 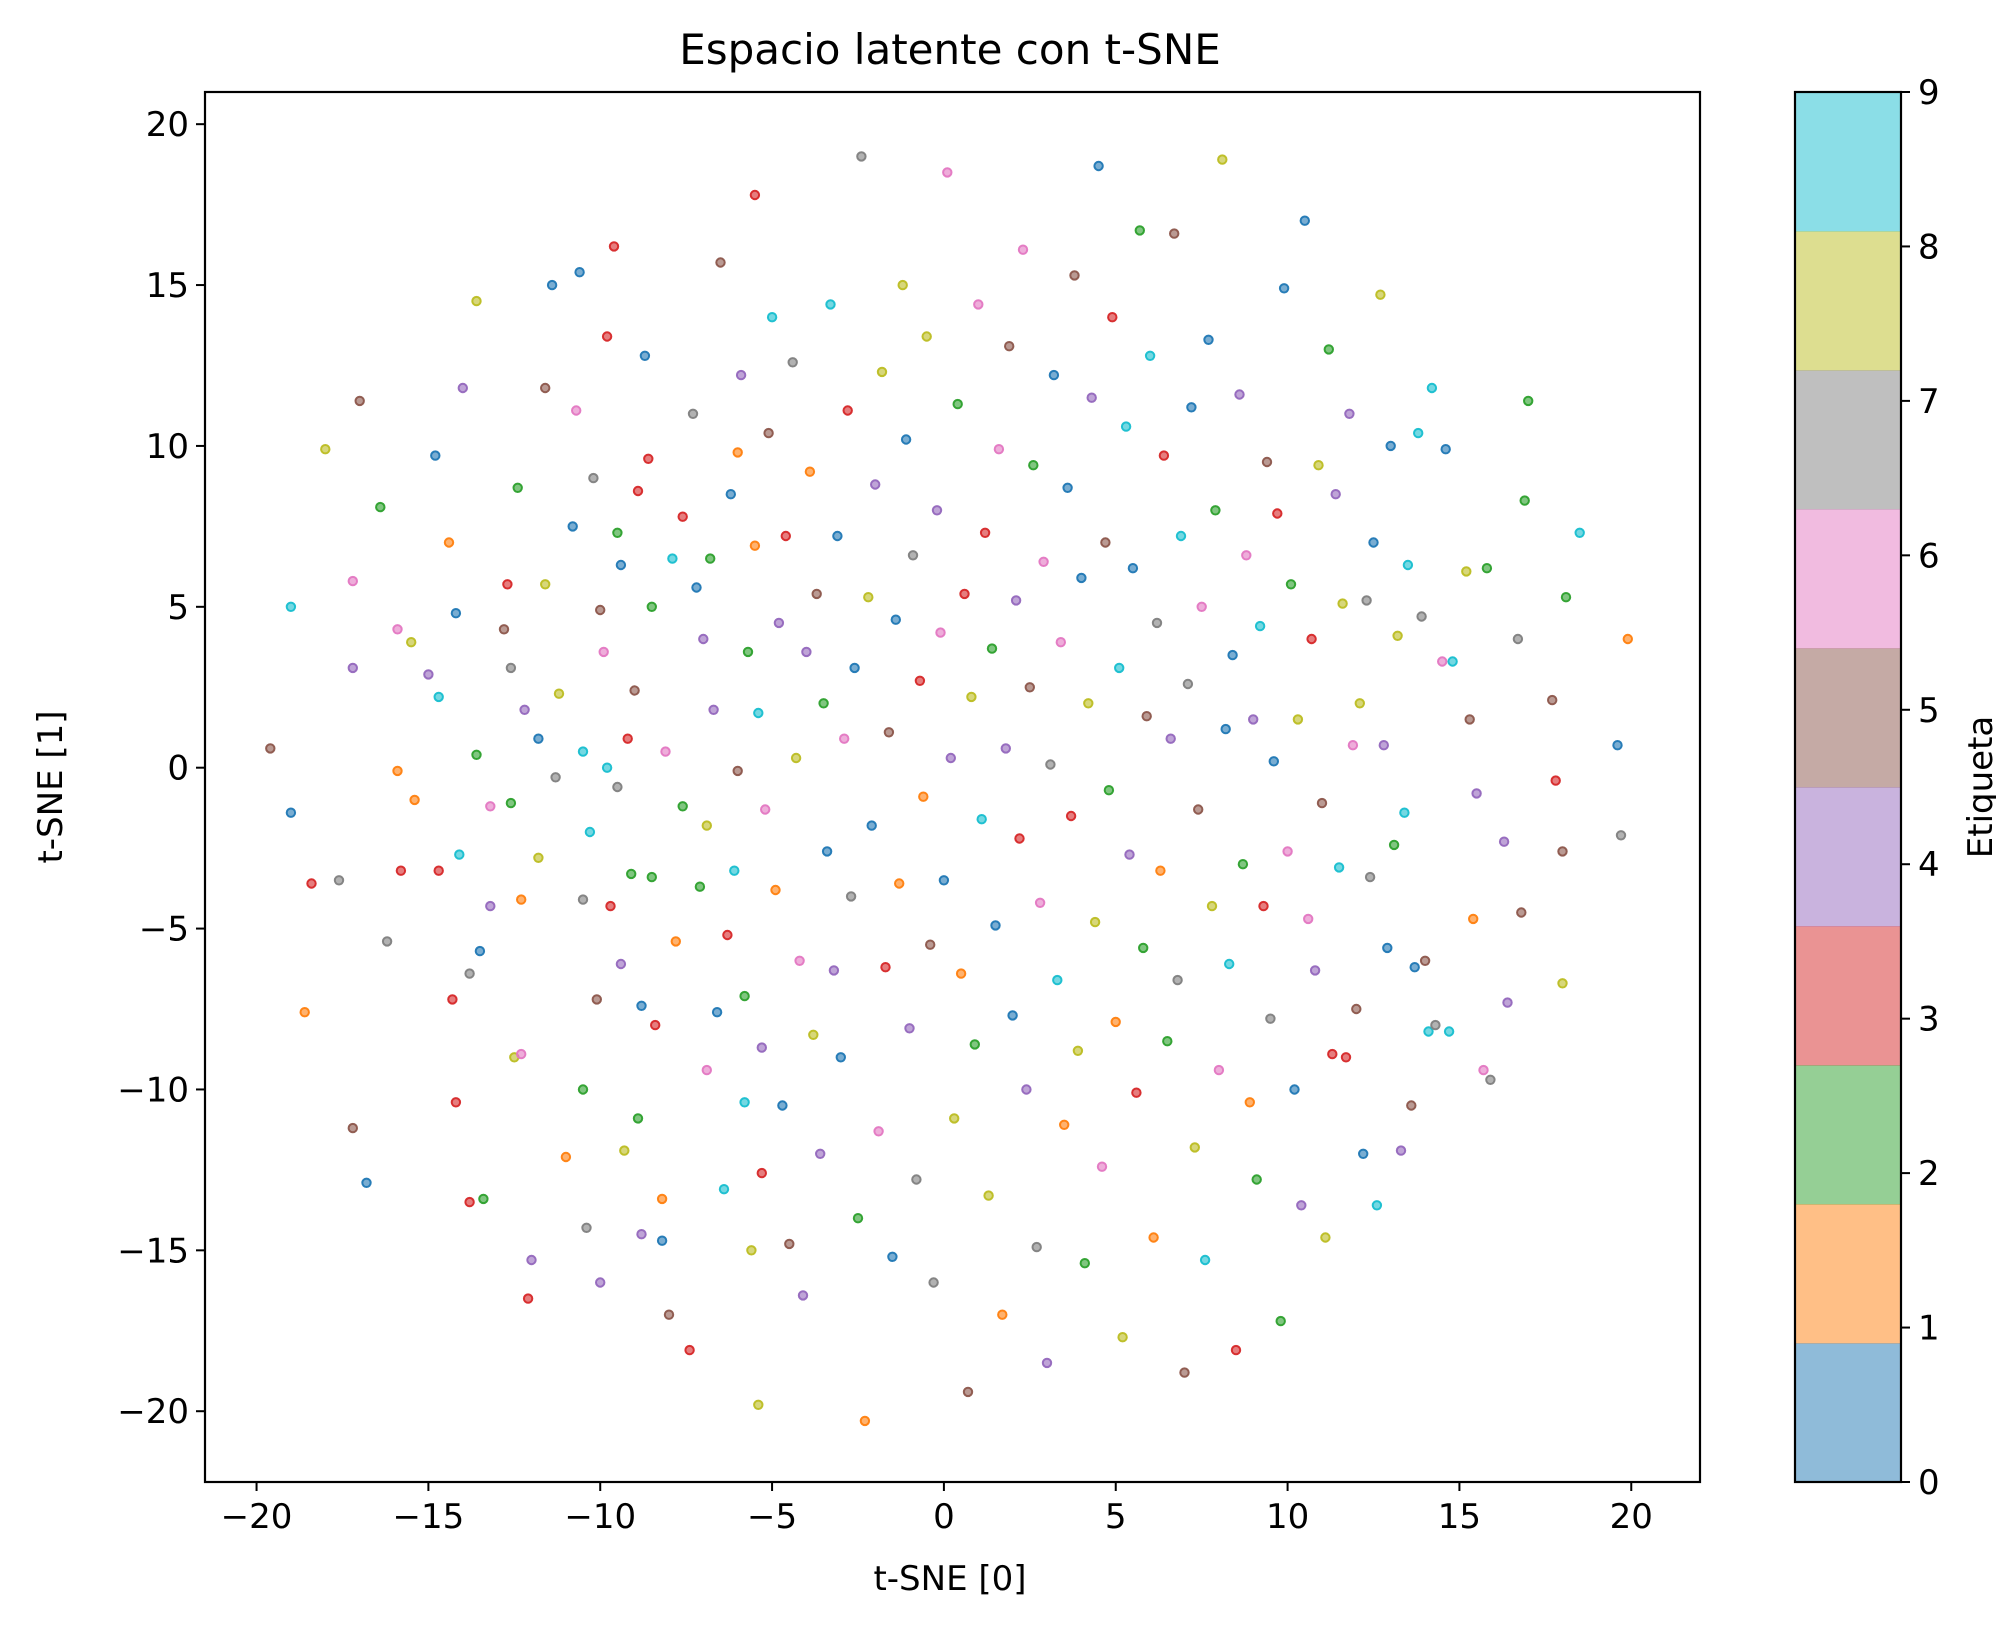 I want to click on chart-title: Espacio latente con t-SNE, so click(x=950, y=49).